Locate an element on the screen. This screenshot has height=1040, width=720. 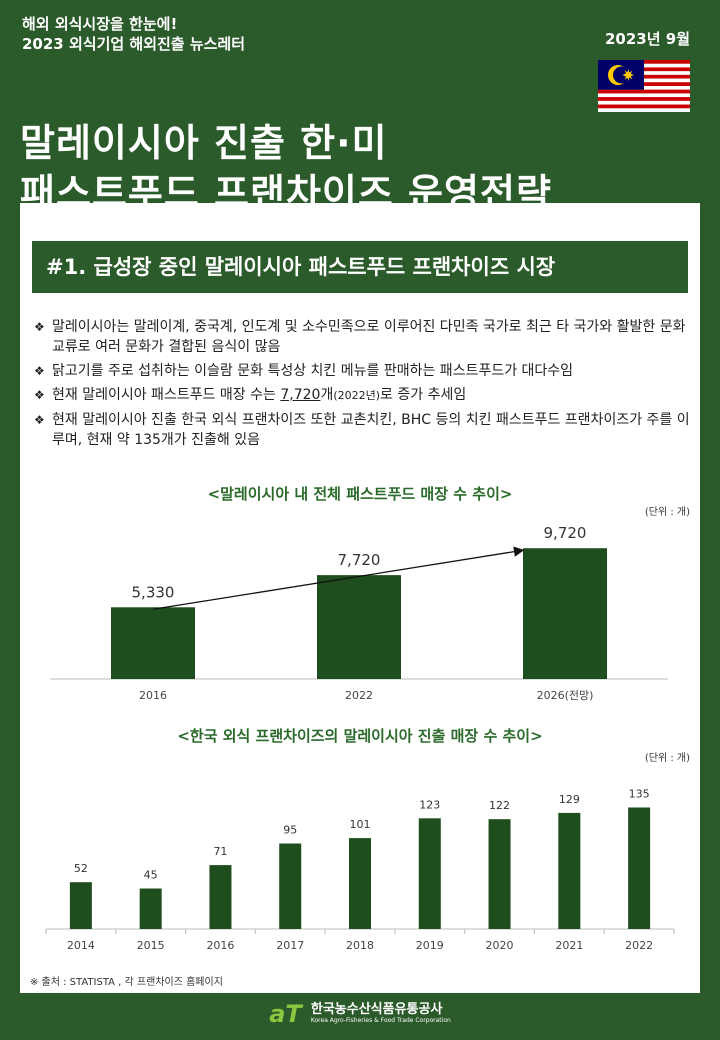
header-tagline: 해외 외식시장을 한눈에! is located at coordinates (100, 24).